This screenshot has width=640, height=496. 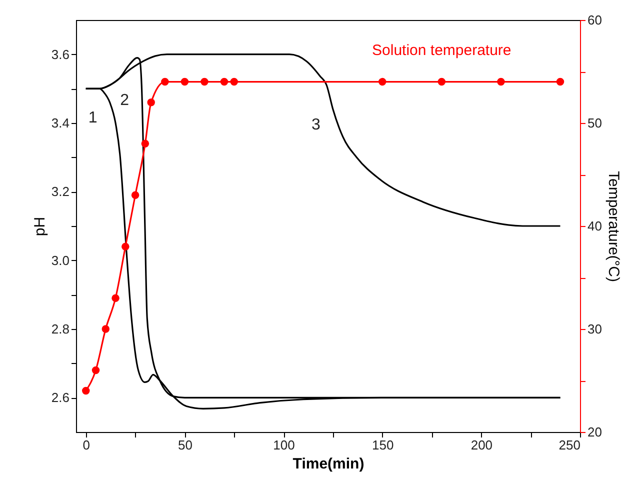 What do you see at coordinates (284, 445) in the screenshot?
I see `x-tick-label: 100` at bounding box center [284, 445].